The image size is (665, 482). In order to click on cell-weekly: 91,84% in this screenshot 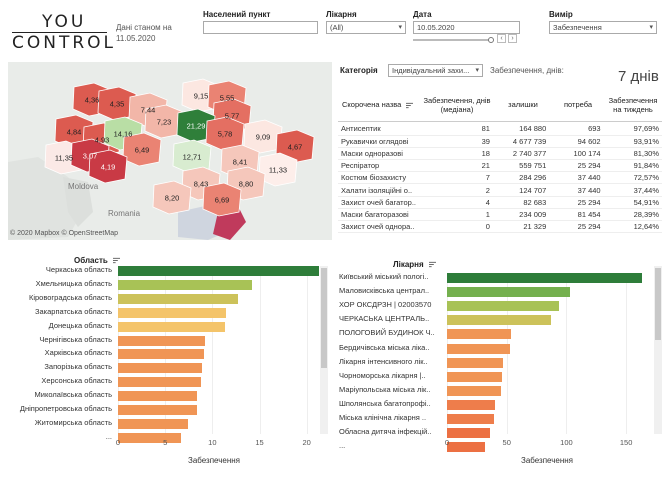, I will do `click(632, 166)`.